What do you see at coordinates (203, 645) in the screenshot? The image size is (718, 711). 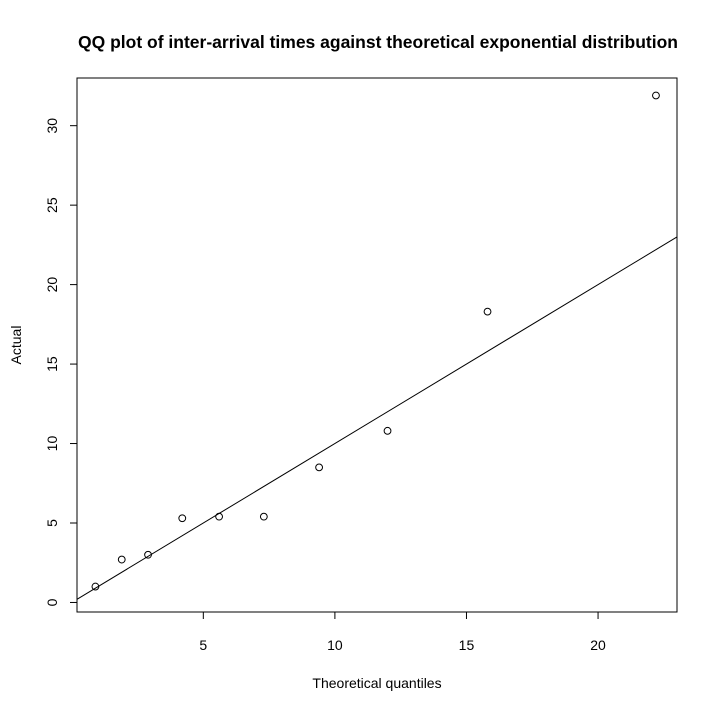 I see `x-tick-label: 5` at bounding box center [203, 645].